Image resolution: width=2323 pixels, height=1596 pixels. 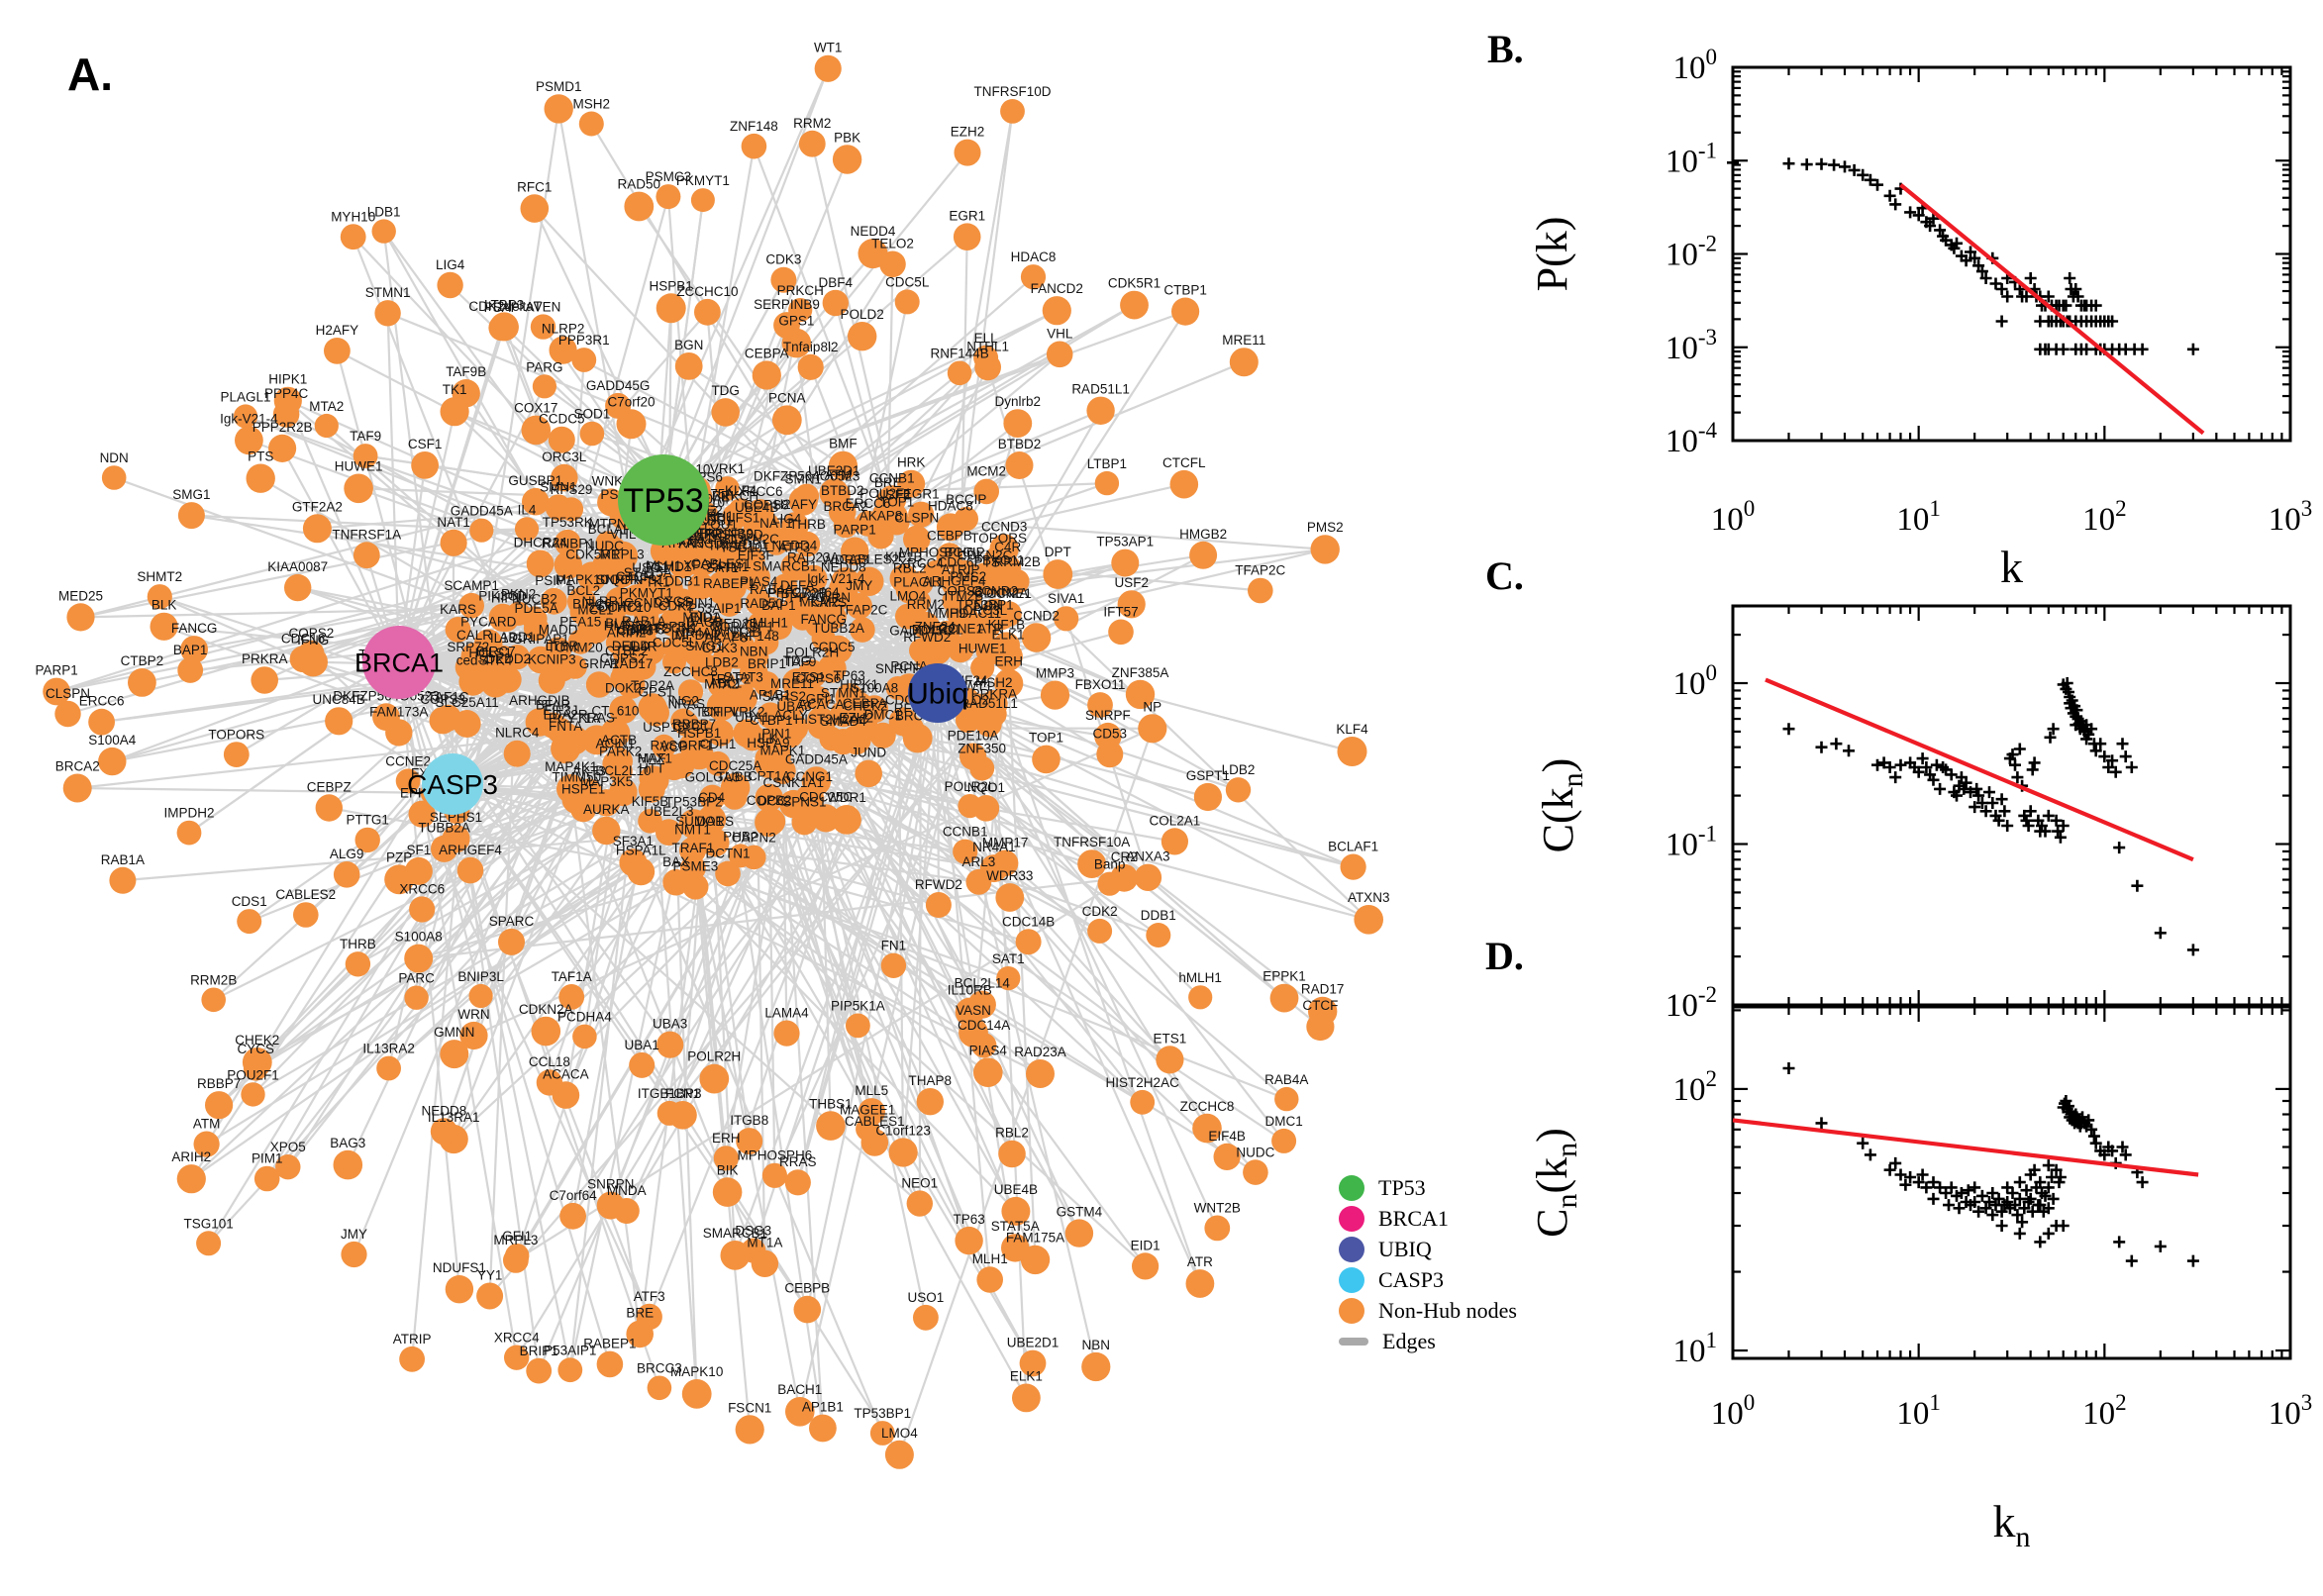 I want to click on svg-text: ZNF350, so click(x=982, y=749).